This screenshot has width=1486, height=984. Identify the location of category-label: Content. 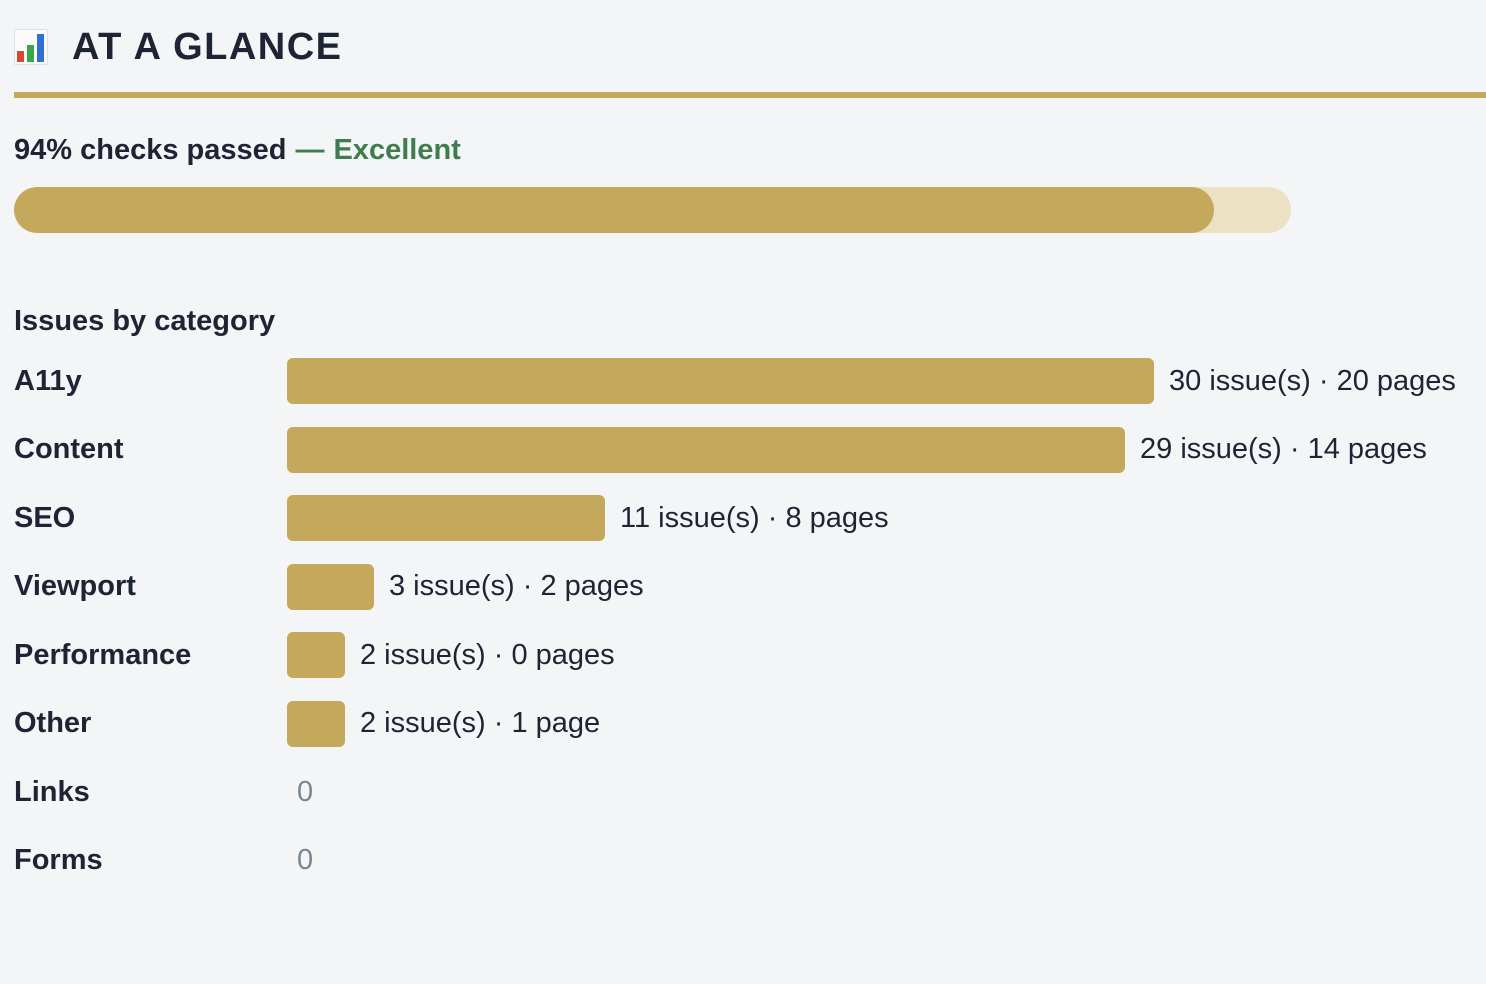
(69, 449).